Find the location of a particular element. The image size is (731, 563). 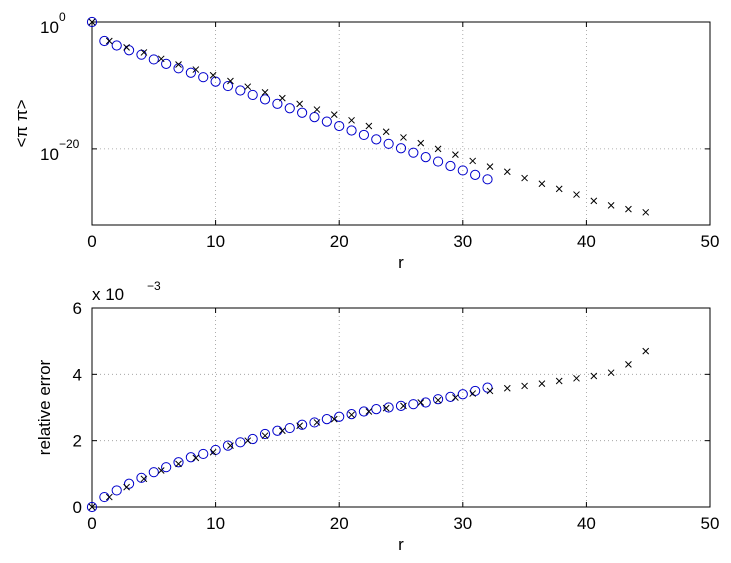

x-axis-label: r is located at coordinates (401, 544).